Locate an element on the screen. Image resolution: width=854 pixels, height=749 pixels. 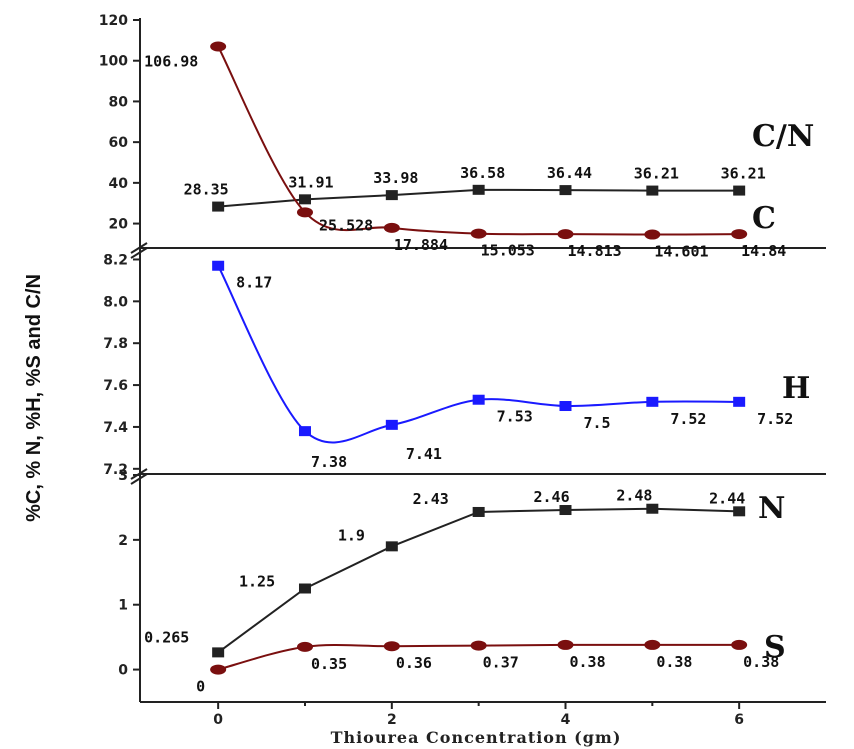
y-tick-label: 1 is located at coordinates (123, 606).